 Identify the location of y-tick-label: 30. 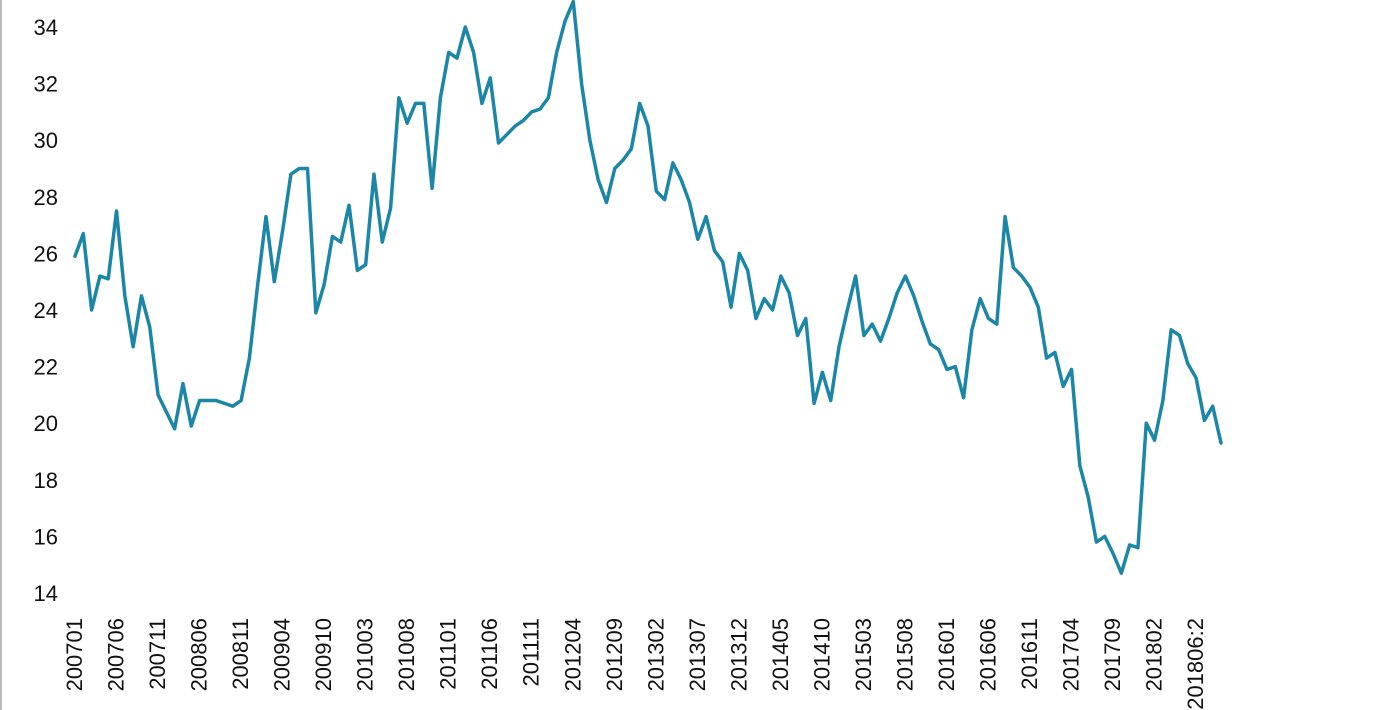
(46, 140).